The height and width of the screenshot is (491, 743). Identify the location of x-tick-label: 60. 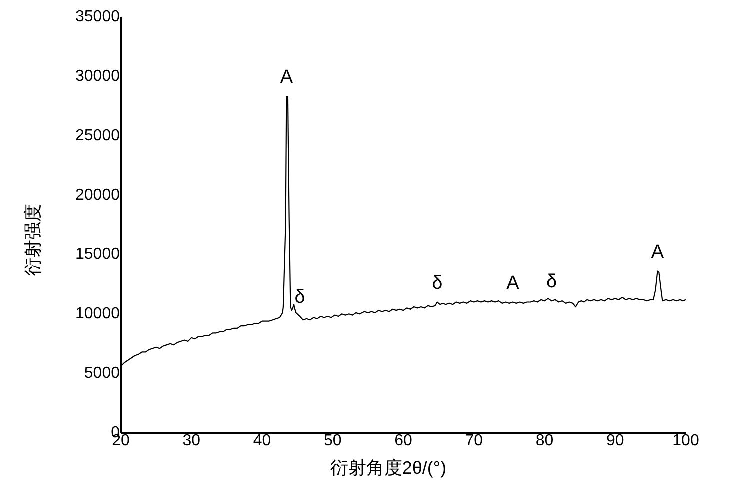
(403, 441).